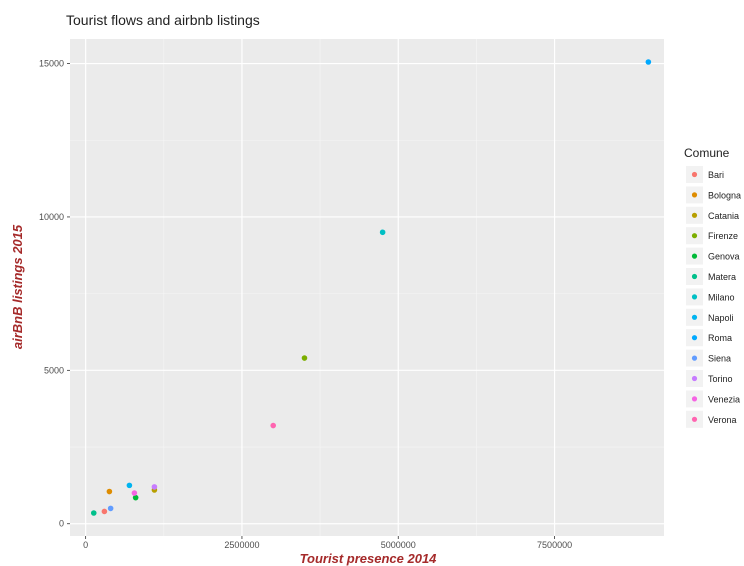  Describe the element at coordinates (694, 419) in the screenshot. I see `legend-key-verona` at that location.